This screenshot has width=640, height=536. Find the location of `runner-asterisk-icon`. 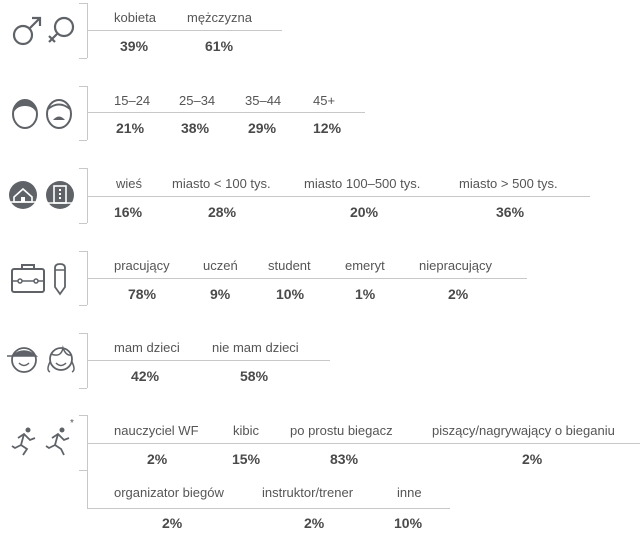

runner-asterisk-icon is located at coordinates (58, 443).